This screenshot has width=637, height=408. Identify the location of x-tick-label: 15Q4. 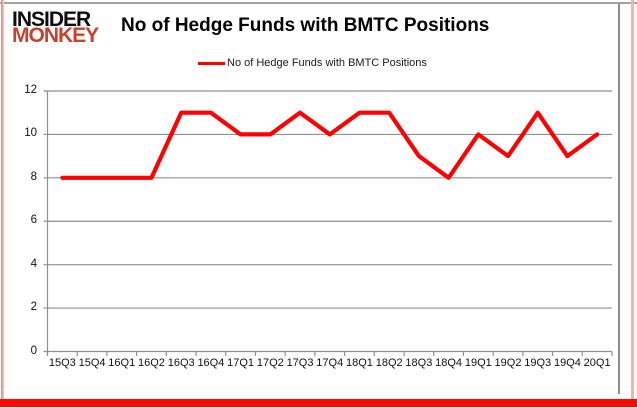
(92, 363).